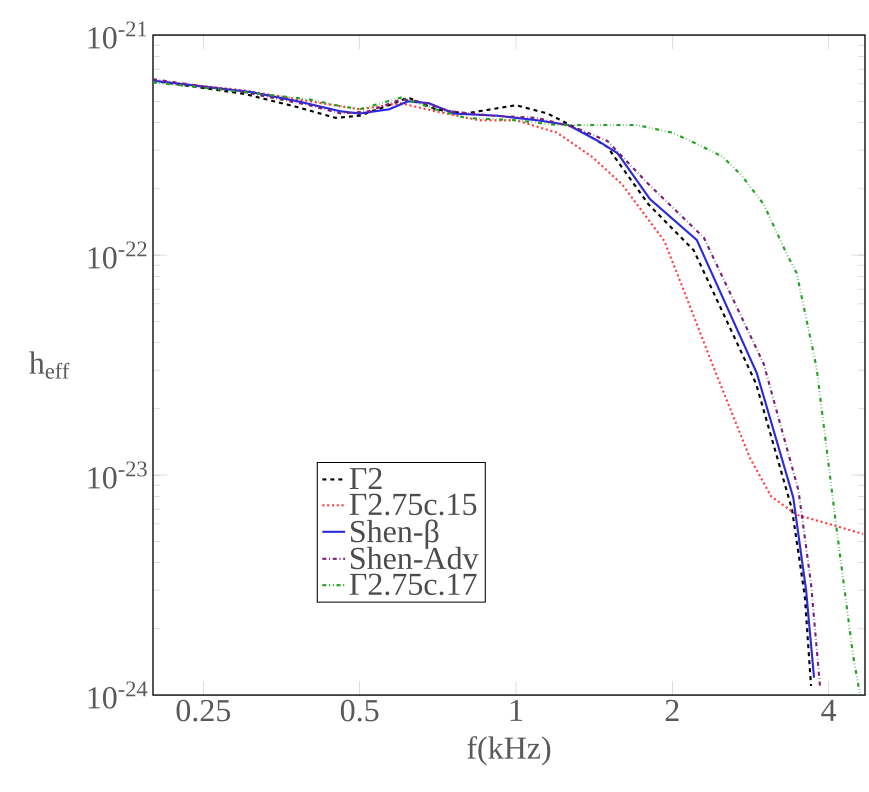 This screenshot has height=792, width=869. Describe the element at coordinates (49, 365) in the screenshot. I see `y-axis-title: h$_{eff}$` at that location.